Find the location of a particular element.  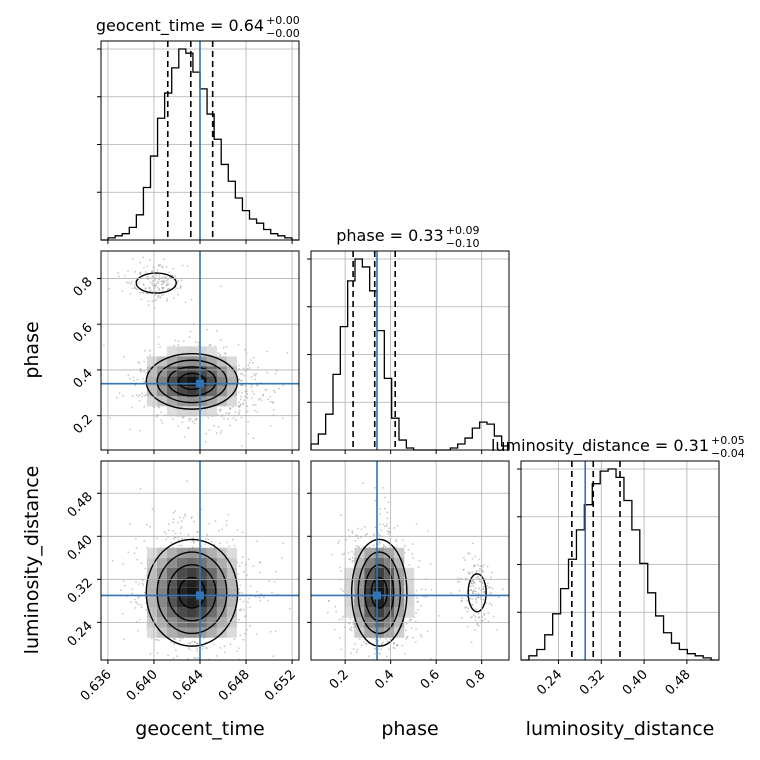

hist-phase-step is located at coordinates (410, 354).